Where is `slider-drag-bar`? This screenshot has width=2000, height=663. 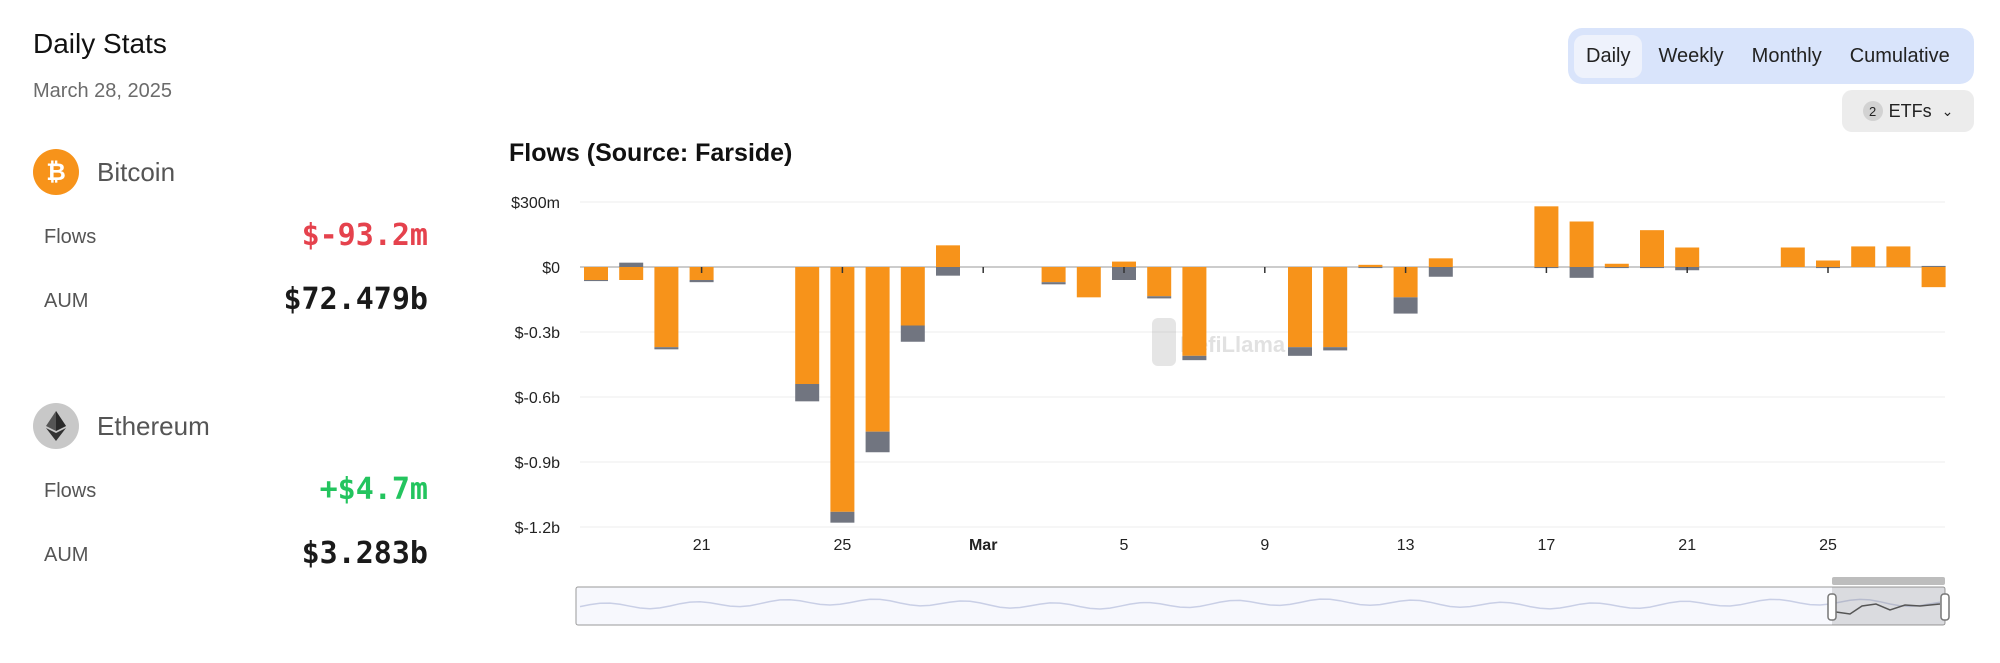
slider-drag-bar is located at coordinates (1888, 581).